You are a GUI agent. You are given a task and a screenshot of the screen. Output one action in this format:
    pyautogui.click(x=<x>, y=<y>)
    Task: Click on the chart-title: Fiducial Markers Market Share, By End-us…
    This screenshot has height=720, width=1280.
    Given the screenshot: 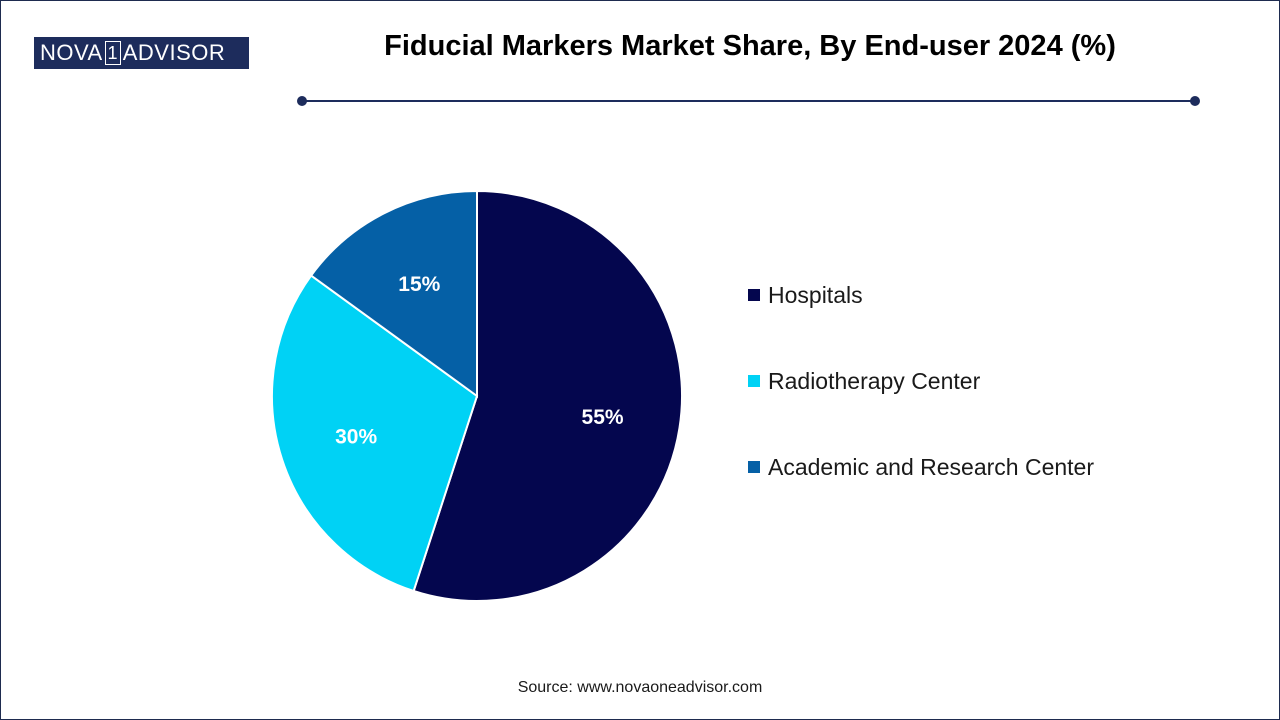 What is the action you would take?
    pyautogui.click(x=750, y=46)
    